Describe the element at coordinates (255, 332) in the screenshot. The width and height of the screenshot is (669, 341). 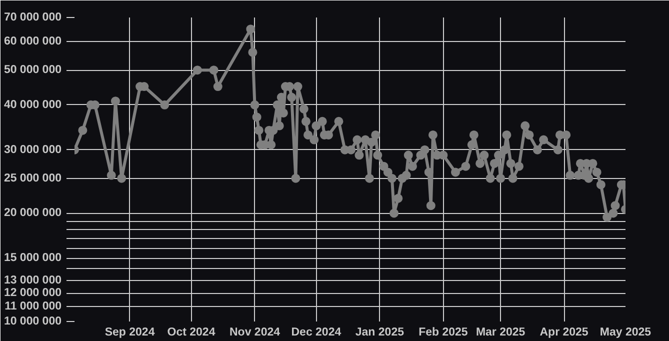
I see `x-tick-label: Nov 2024` at that location.